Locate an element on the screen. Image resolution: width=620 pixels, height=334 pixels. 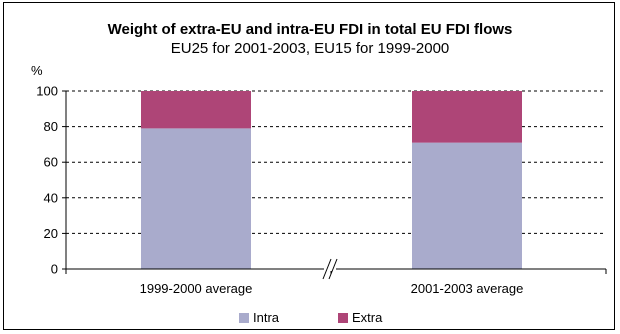
y-tick-label-0: 0 is located at coordinates (54, 269).